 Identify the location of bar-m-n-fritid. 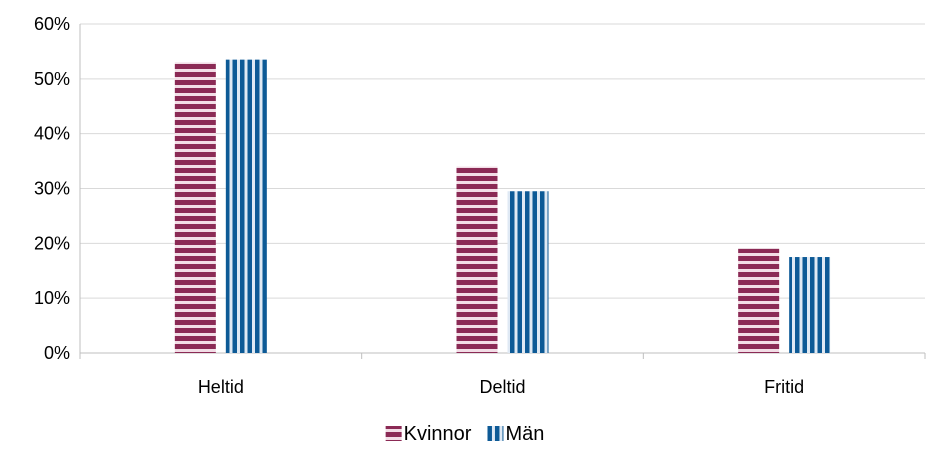
(810, 305).